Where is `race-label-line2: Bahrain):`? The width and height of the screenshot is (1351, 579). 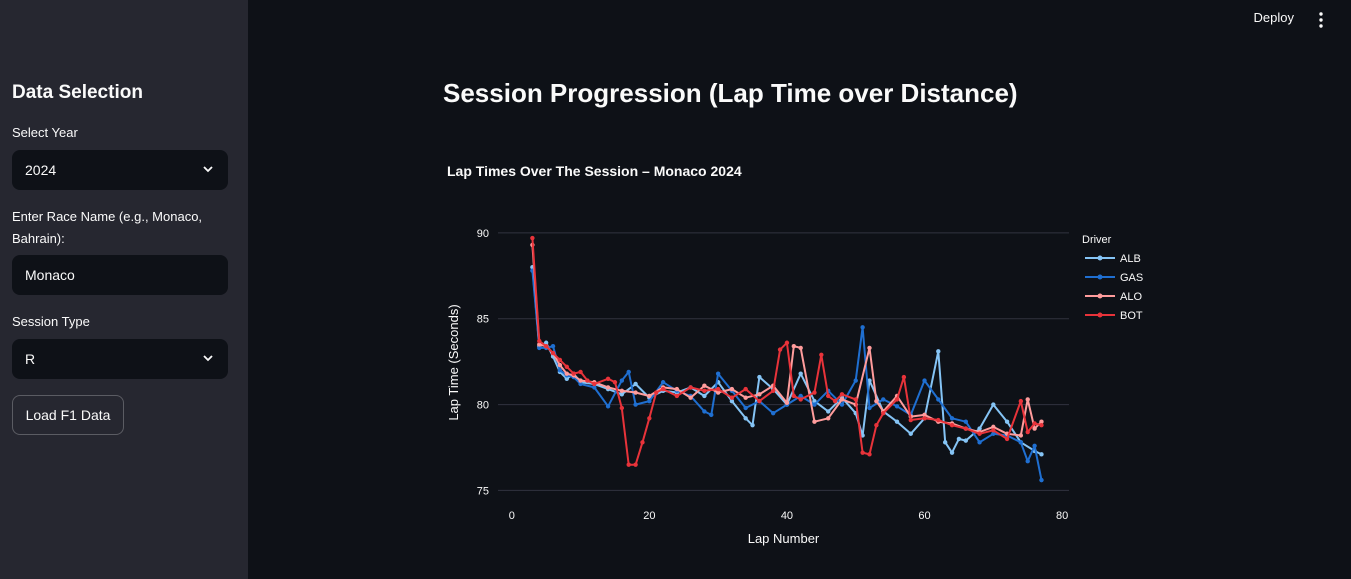
race-label-line2: Bahrain): is located at coordinates (38, 238).